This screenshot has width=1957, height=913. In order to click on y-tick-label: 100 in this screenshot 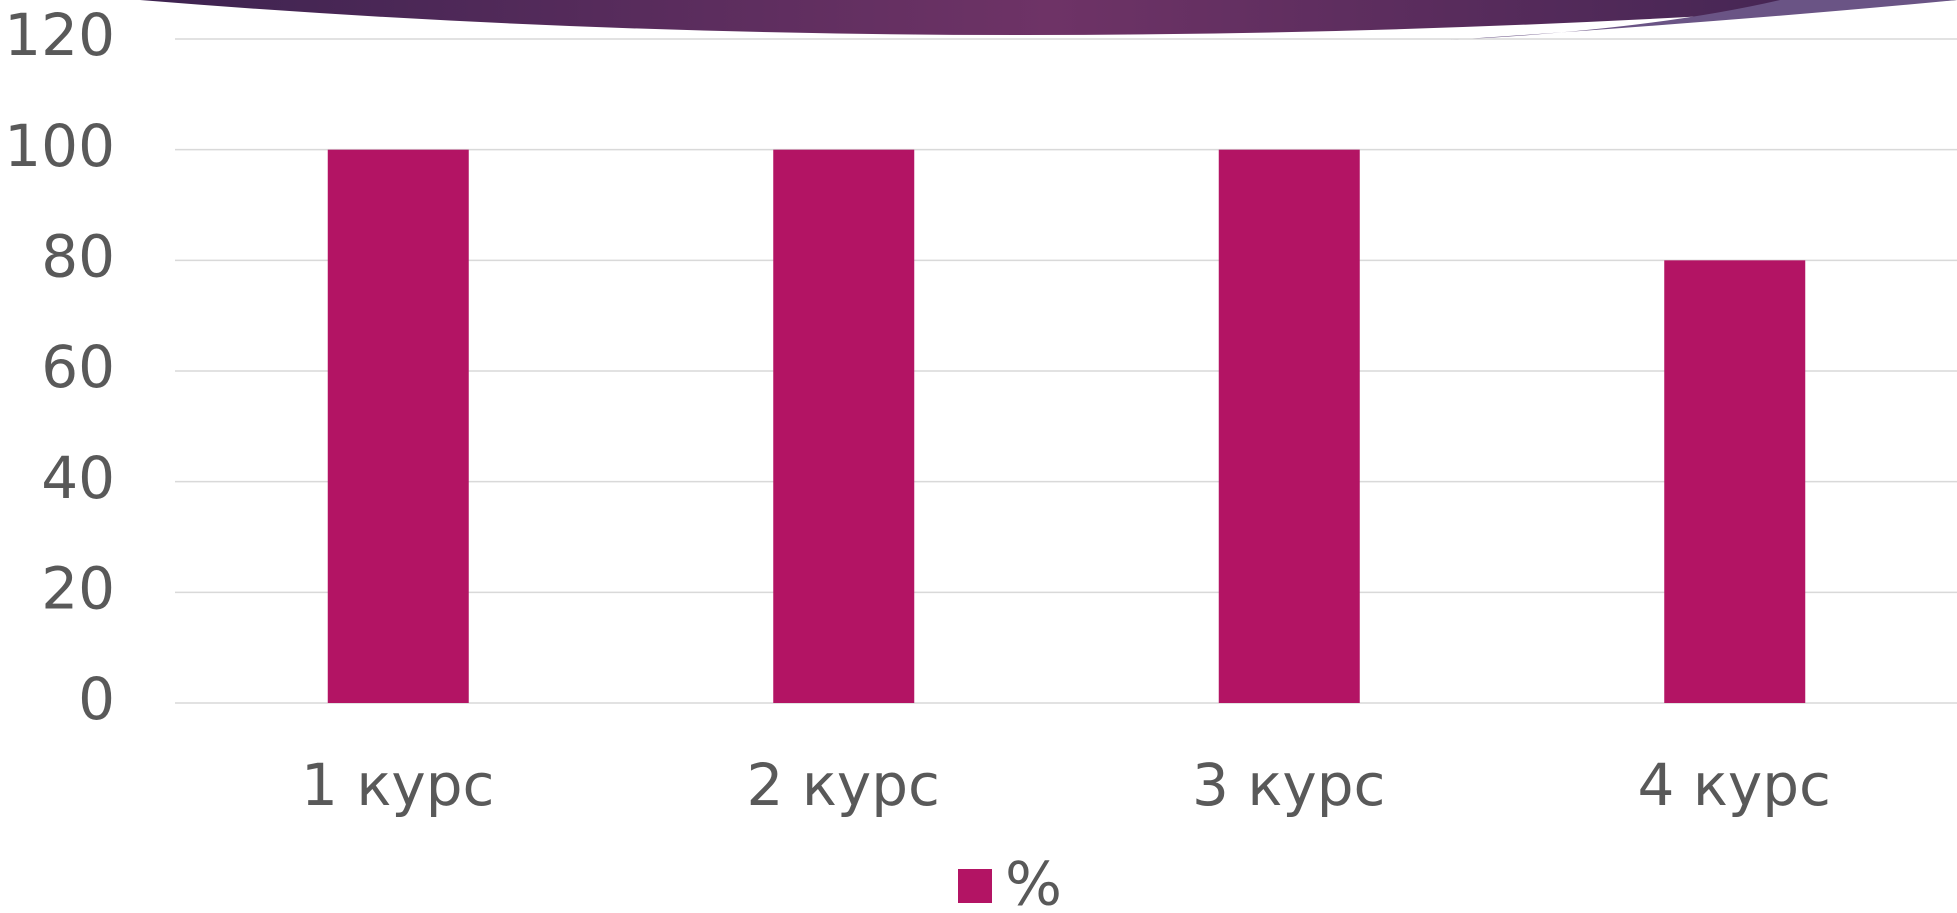, I will do `click(59, 146)`.